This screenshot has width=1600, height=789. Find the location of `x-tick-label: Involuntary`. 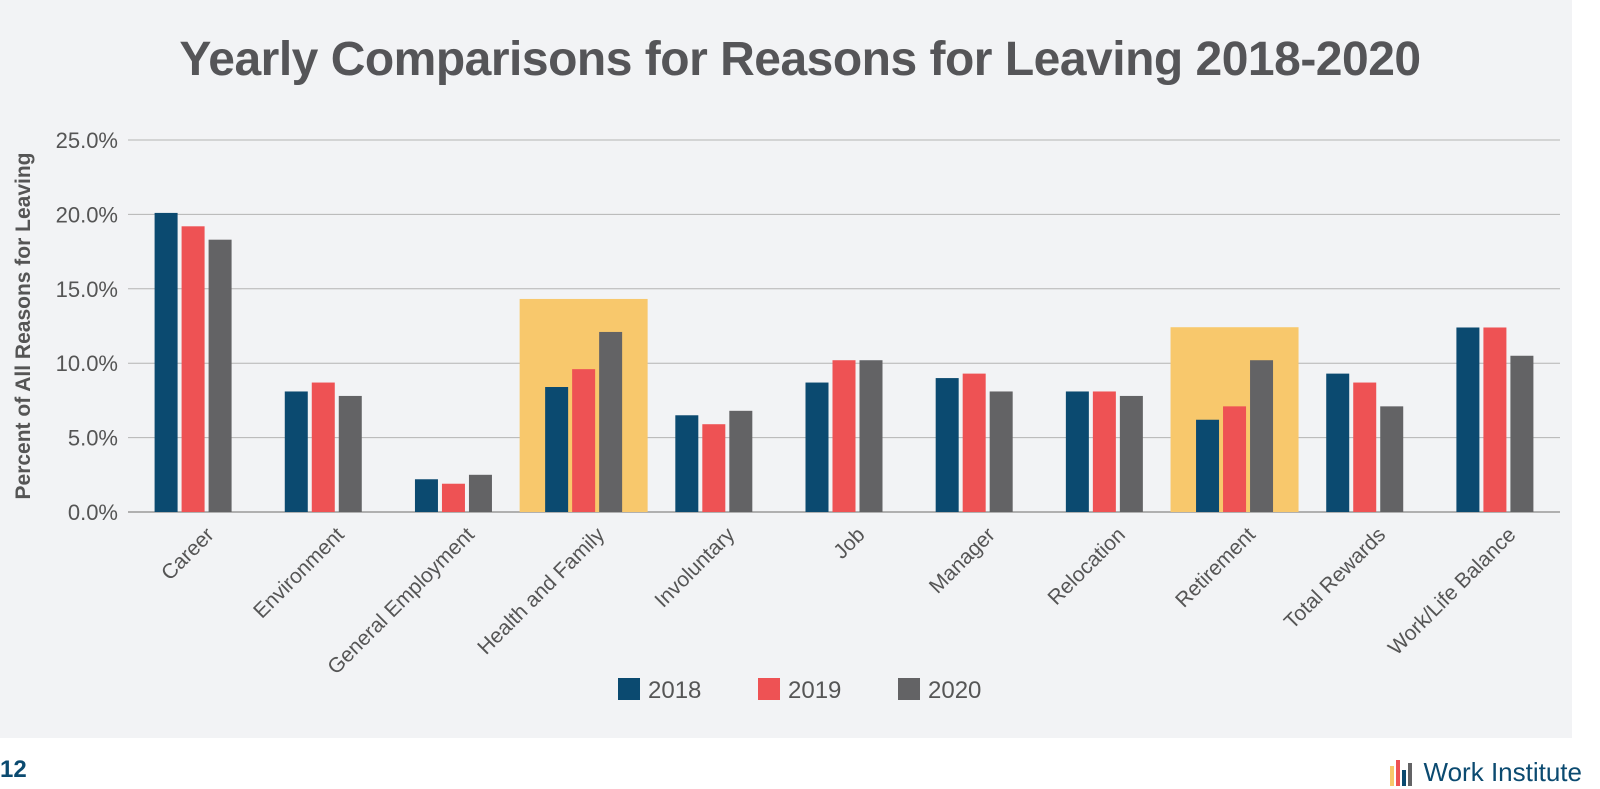

x-tick-label: Involuntary is located at coordinates (694, 567).